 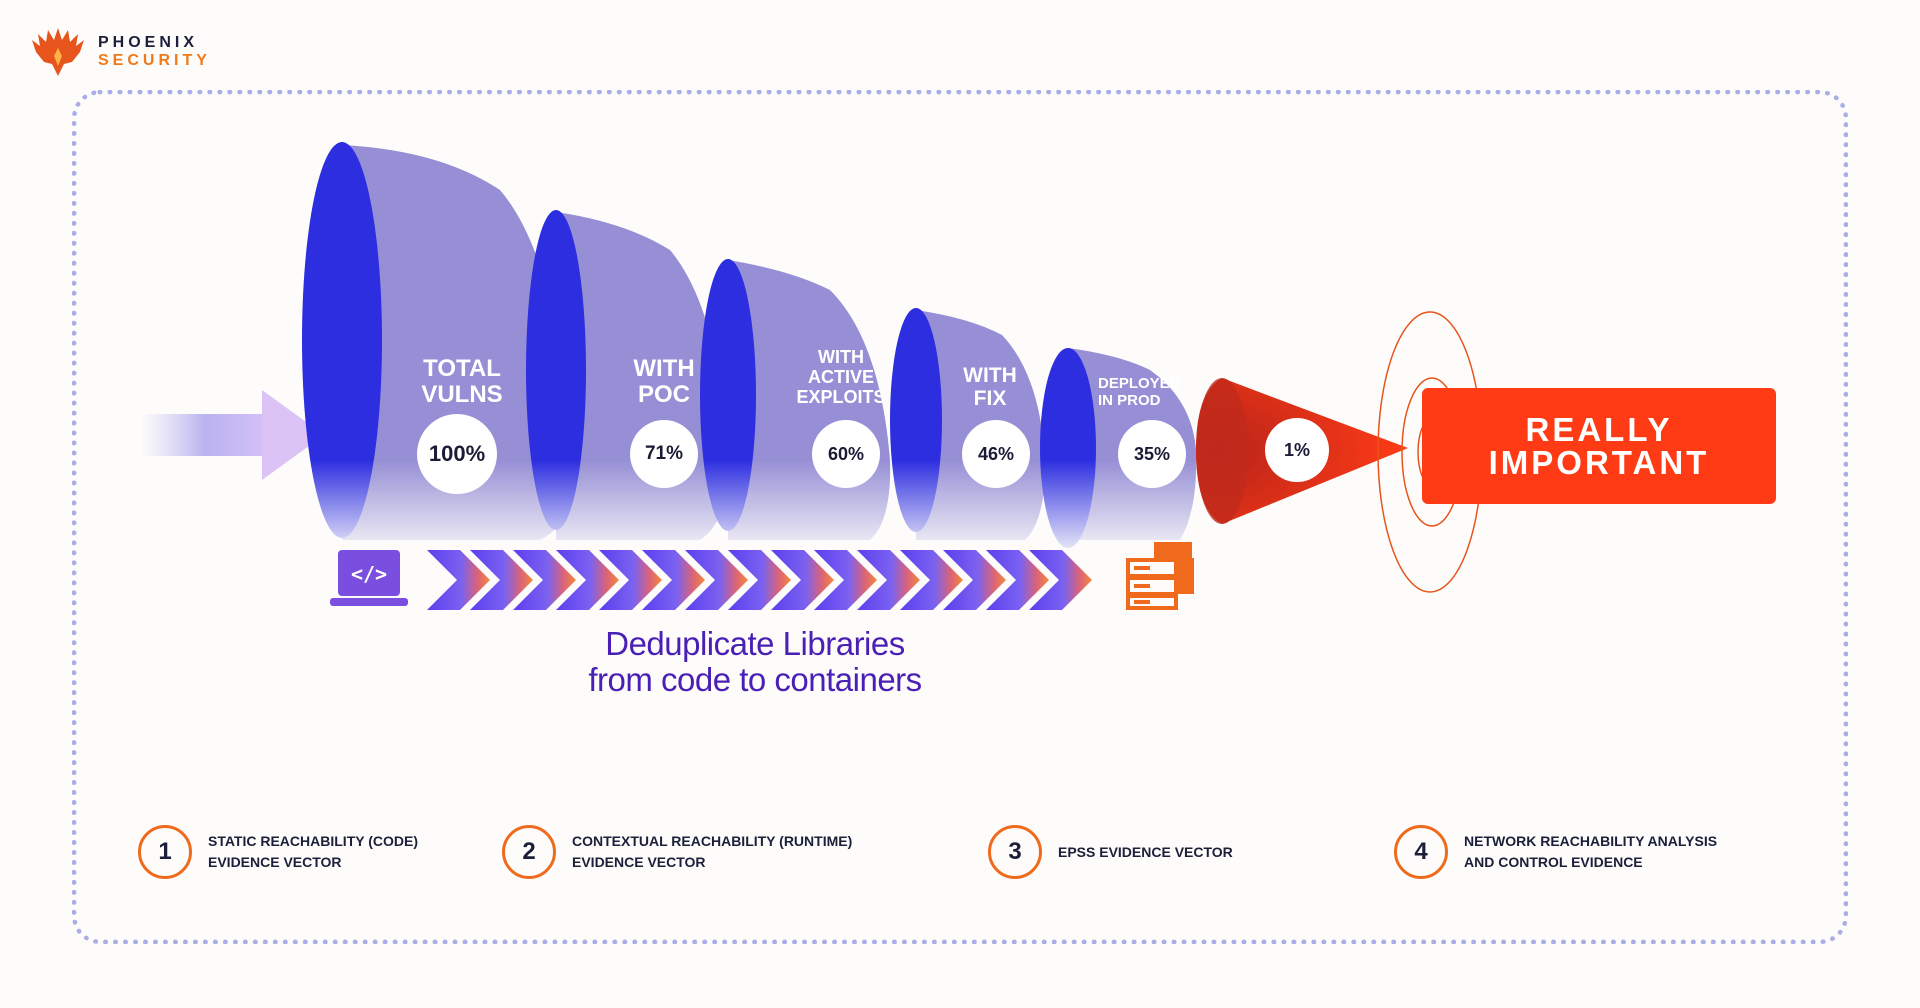 What do you see at coordinates (1553, 862) in the screenshot?
I see `legend-text-line2: AND CONTROL EVIDENCE` at bounding box center [1553, 862].